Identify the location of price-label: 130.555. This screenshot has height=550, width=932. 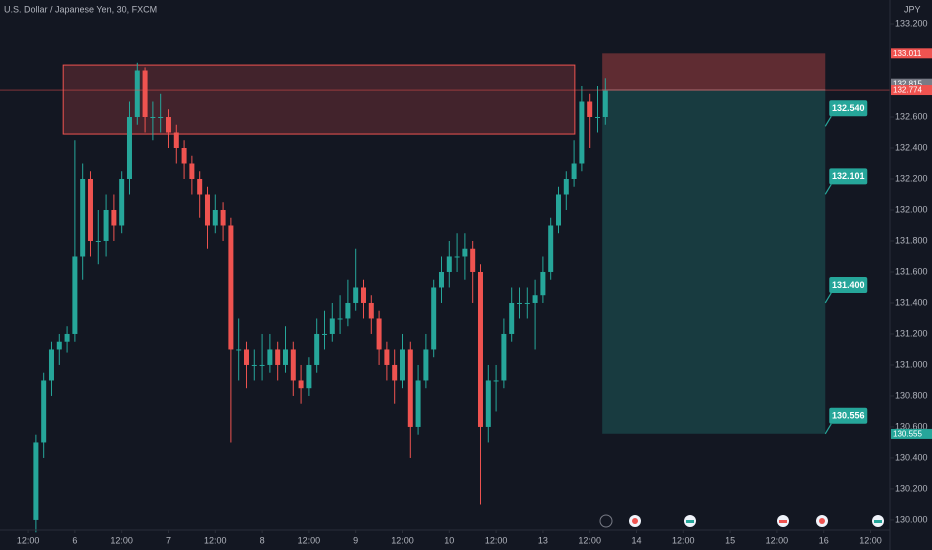
(907, 434).